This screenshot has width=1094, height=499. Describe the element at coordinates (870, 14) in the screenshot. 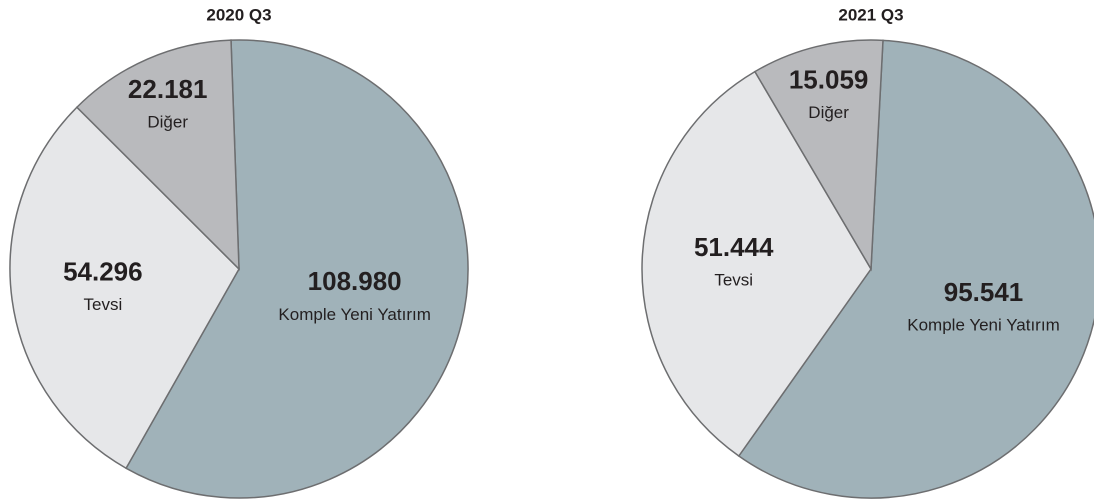

I see `chart-title: 2021 Q3` at that location.